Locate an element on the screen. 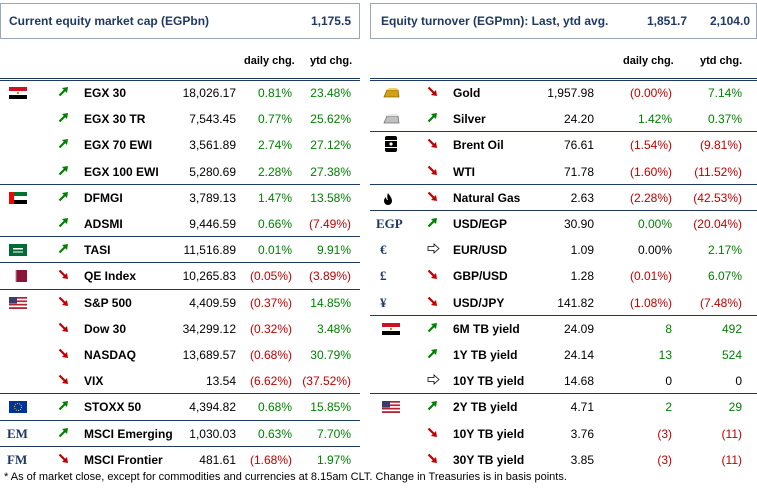 The width and height of the screenshot is (757, 489). daily-change: 8 is located at coordinates (668, 328).